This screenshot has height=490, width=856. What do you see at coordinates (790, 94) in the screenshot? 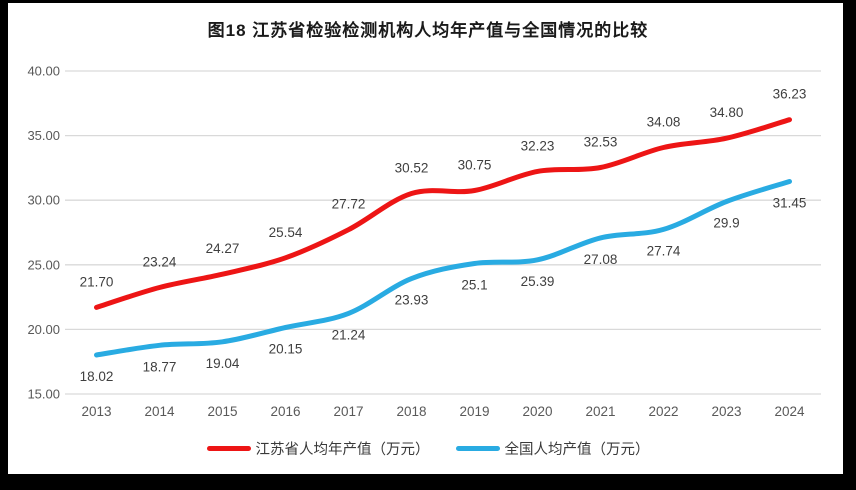
I see `data-label-jiangsu: 36.23` at bounding box center [790, 94].